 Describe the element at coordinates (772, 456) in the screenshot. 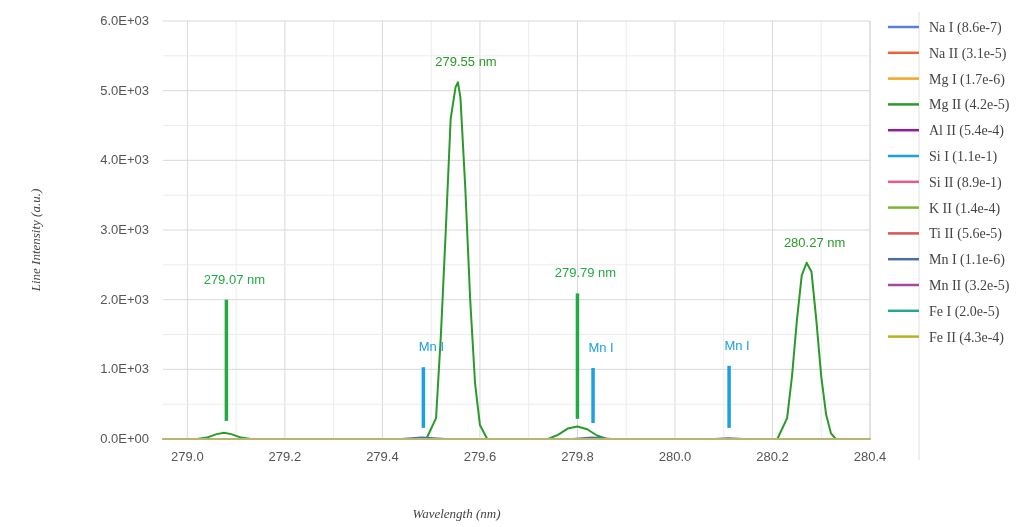

I see `x-tick-label: 280.2` at that location.